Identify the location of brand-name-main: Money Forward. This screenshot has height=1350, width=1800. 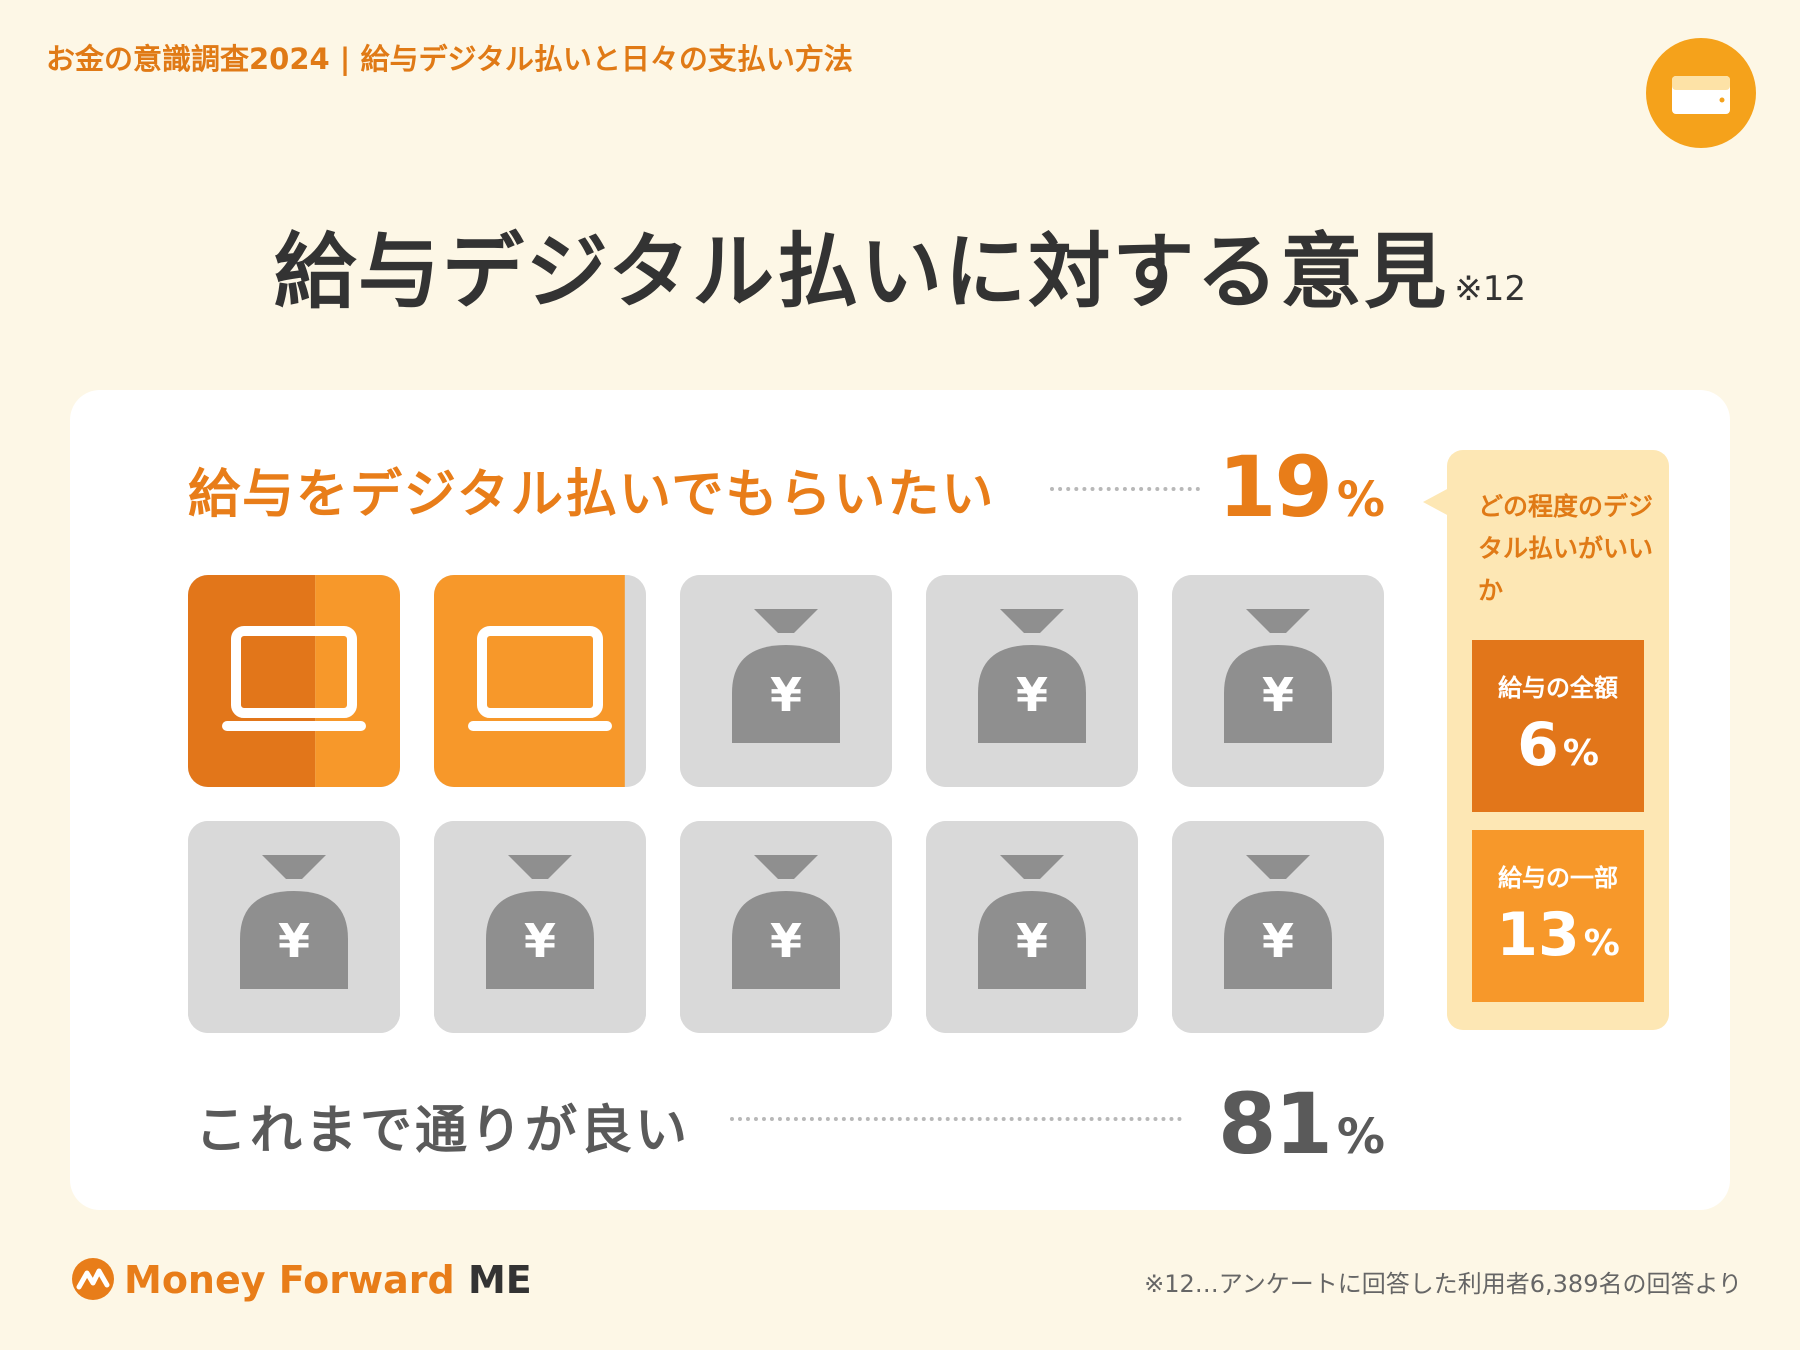
(289, 1280).